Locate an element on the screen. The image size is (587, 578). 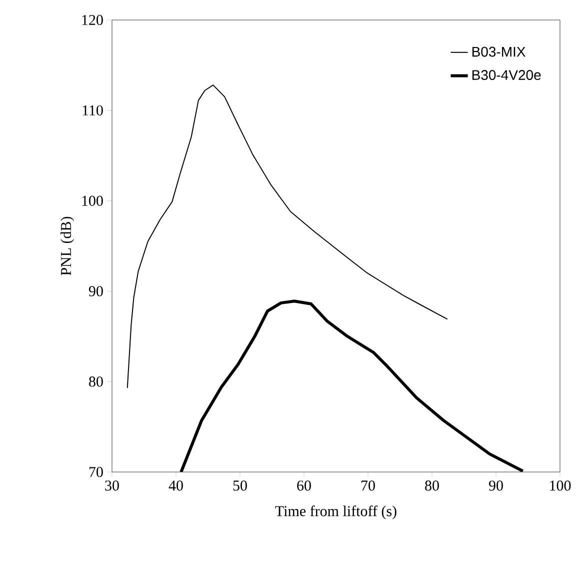
legend-label: B30-4V20e is located at coordinates (506, 75).